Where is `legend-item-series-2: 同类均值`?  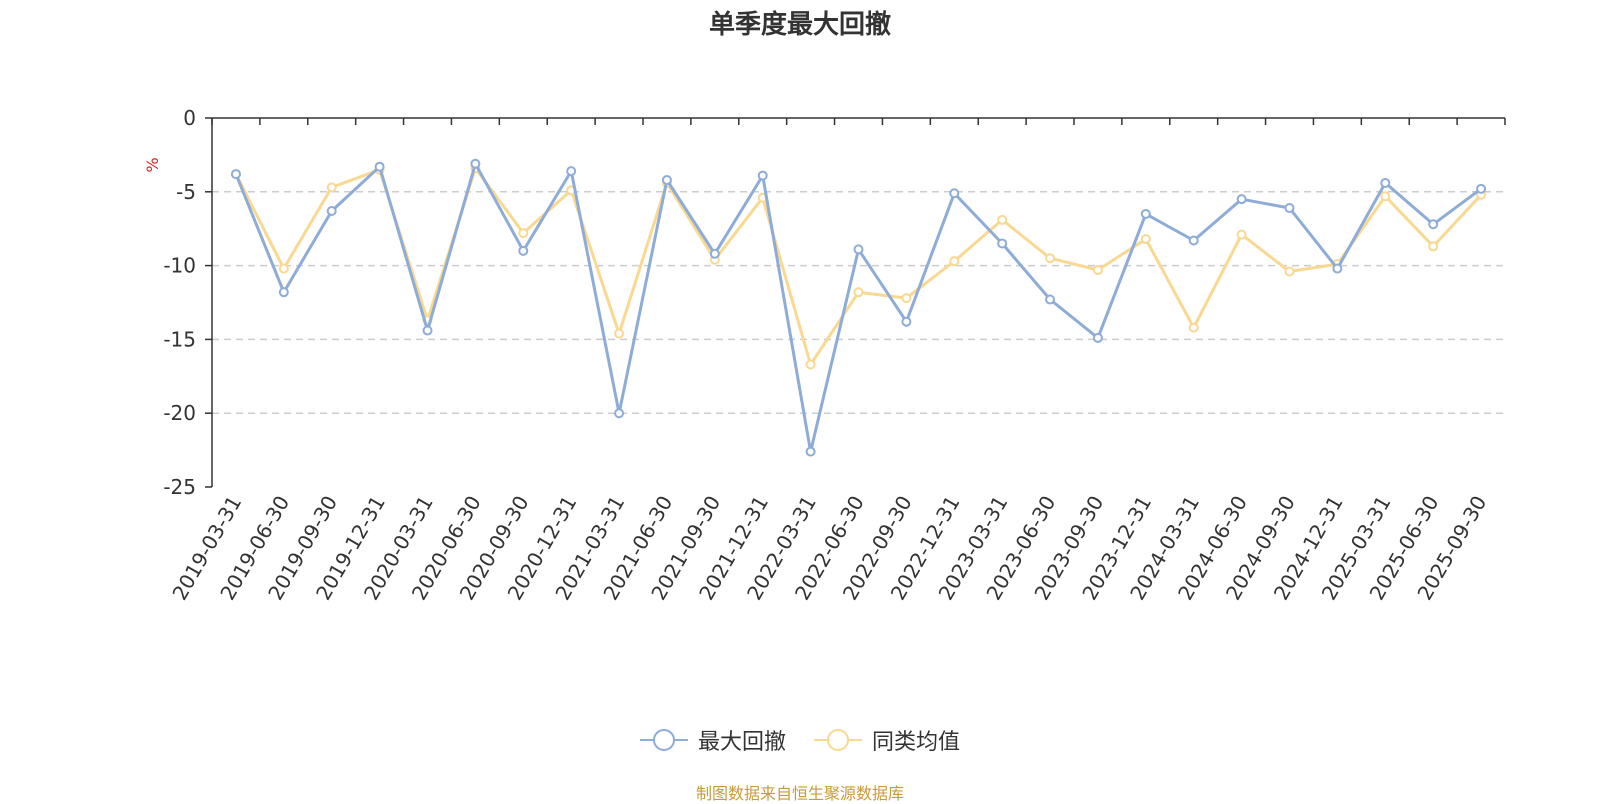
legend-item-series-2: 同类均值 is located at coordinates (887, 740).